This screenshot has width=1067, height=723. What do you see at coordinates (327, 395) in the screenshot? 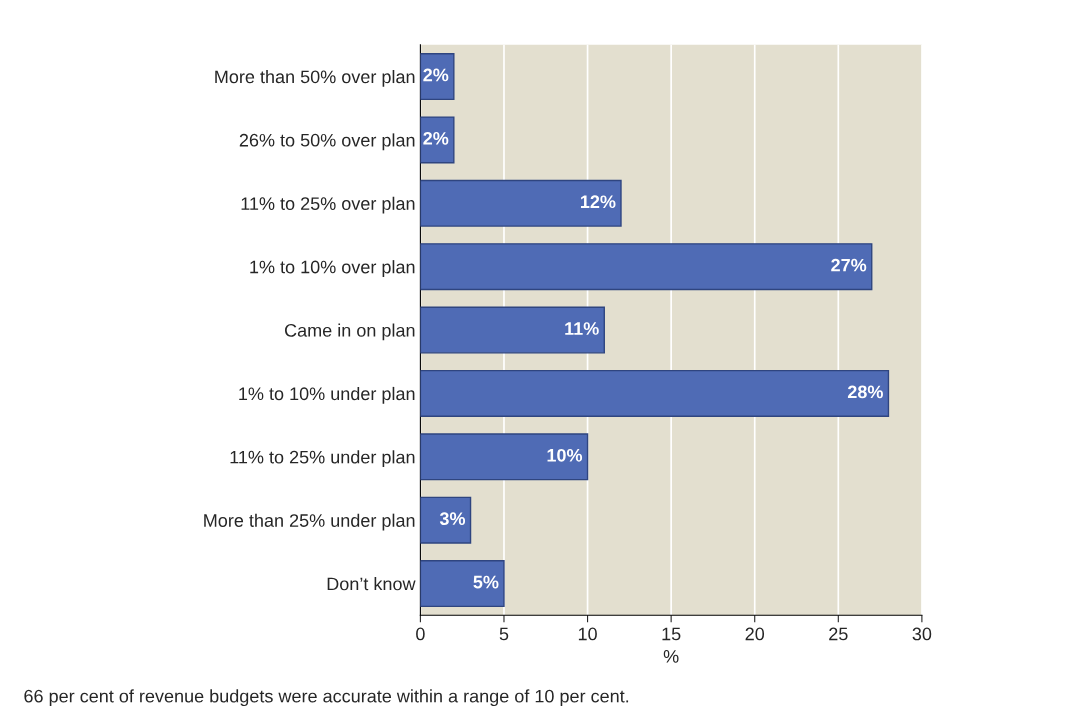
I see `y-tick-label: 1% to 10% under plan` at bounding box center [327, 395].